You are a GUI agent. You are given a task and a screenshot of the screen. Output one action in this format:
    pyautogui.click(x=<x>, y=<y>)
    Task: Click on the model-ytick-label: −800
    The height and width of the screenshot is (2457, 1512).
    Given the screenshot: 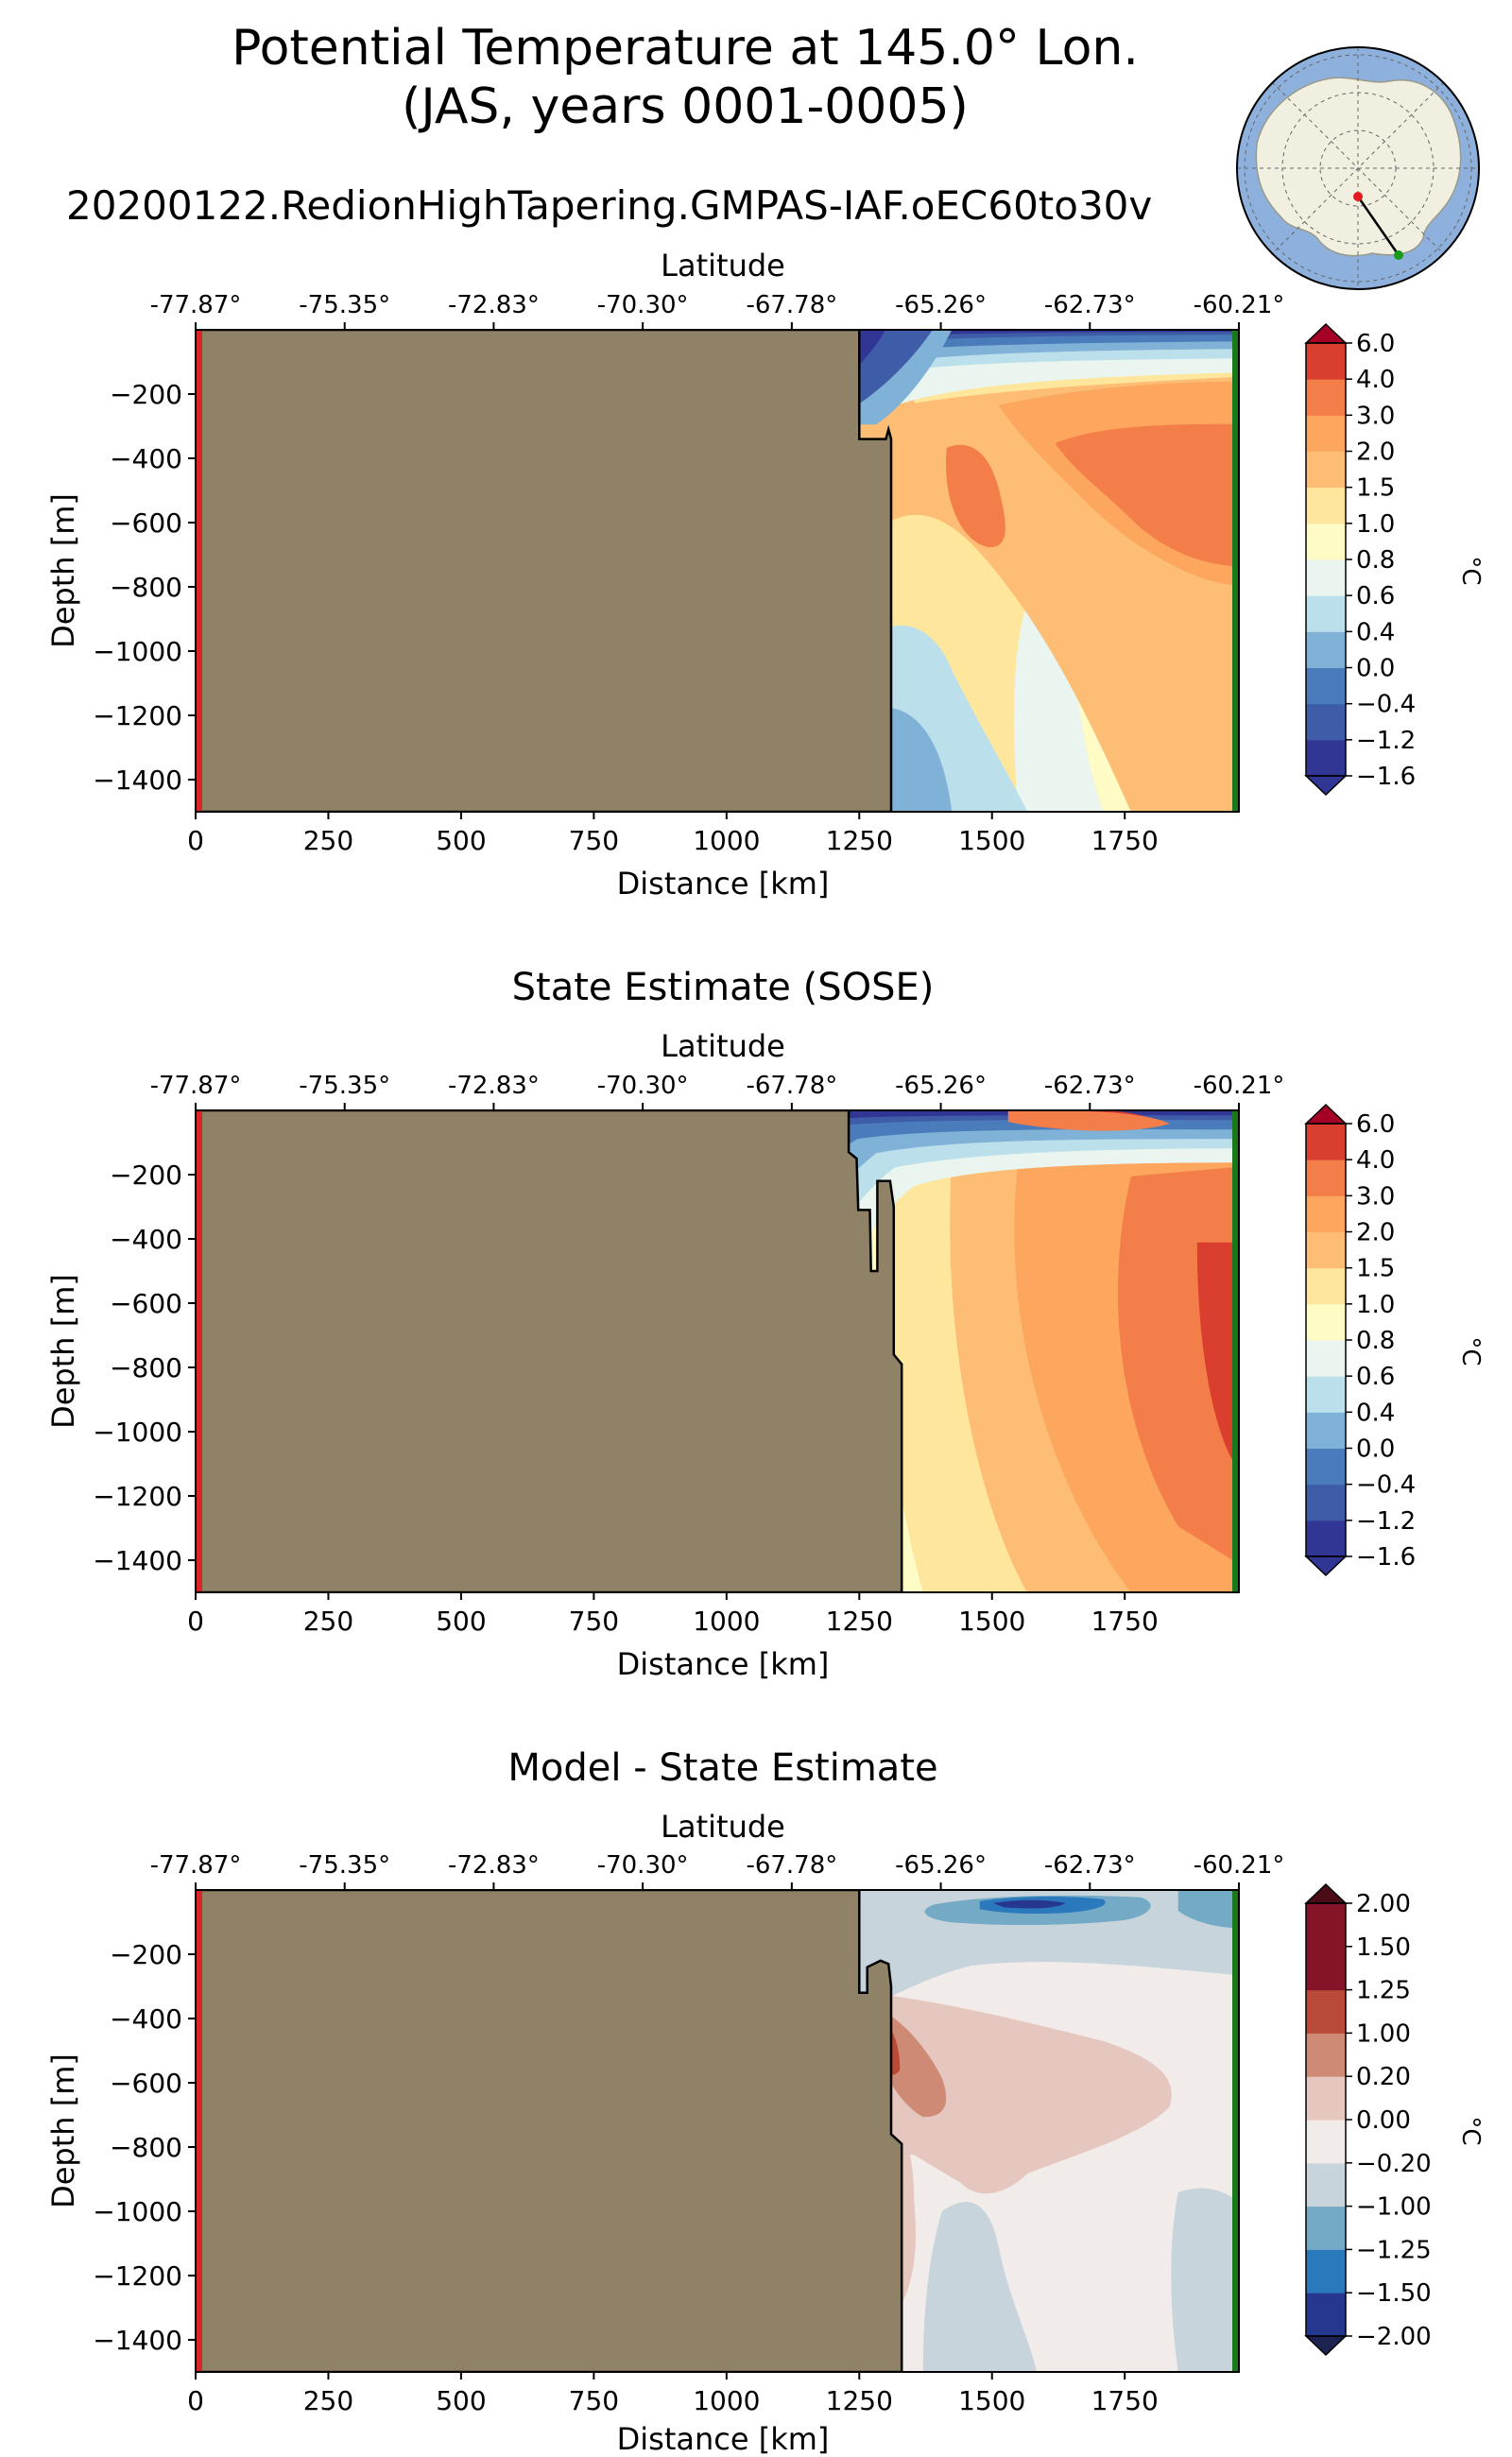 What is the action you would take?
    pyautogui.click(x=146, y=587)
    